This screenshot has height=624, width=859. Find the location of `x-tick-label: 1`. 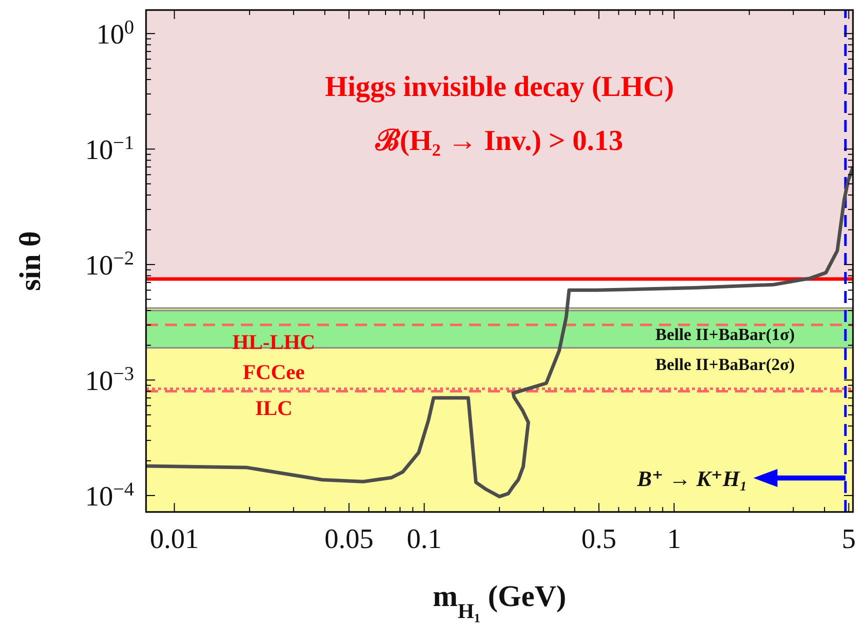

x-tick-label: 1 is located at coordinates (674, 539).